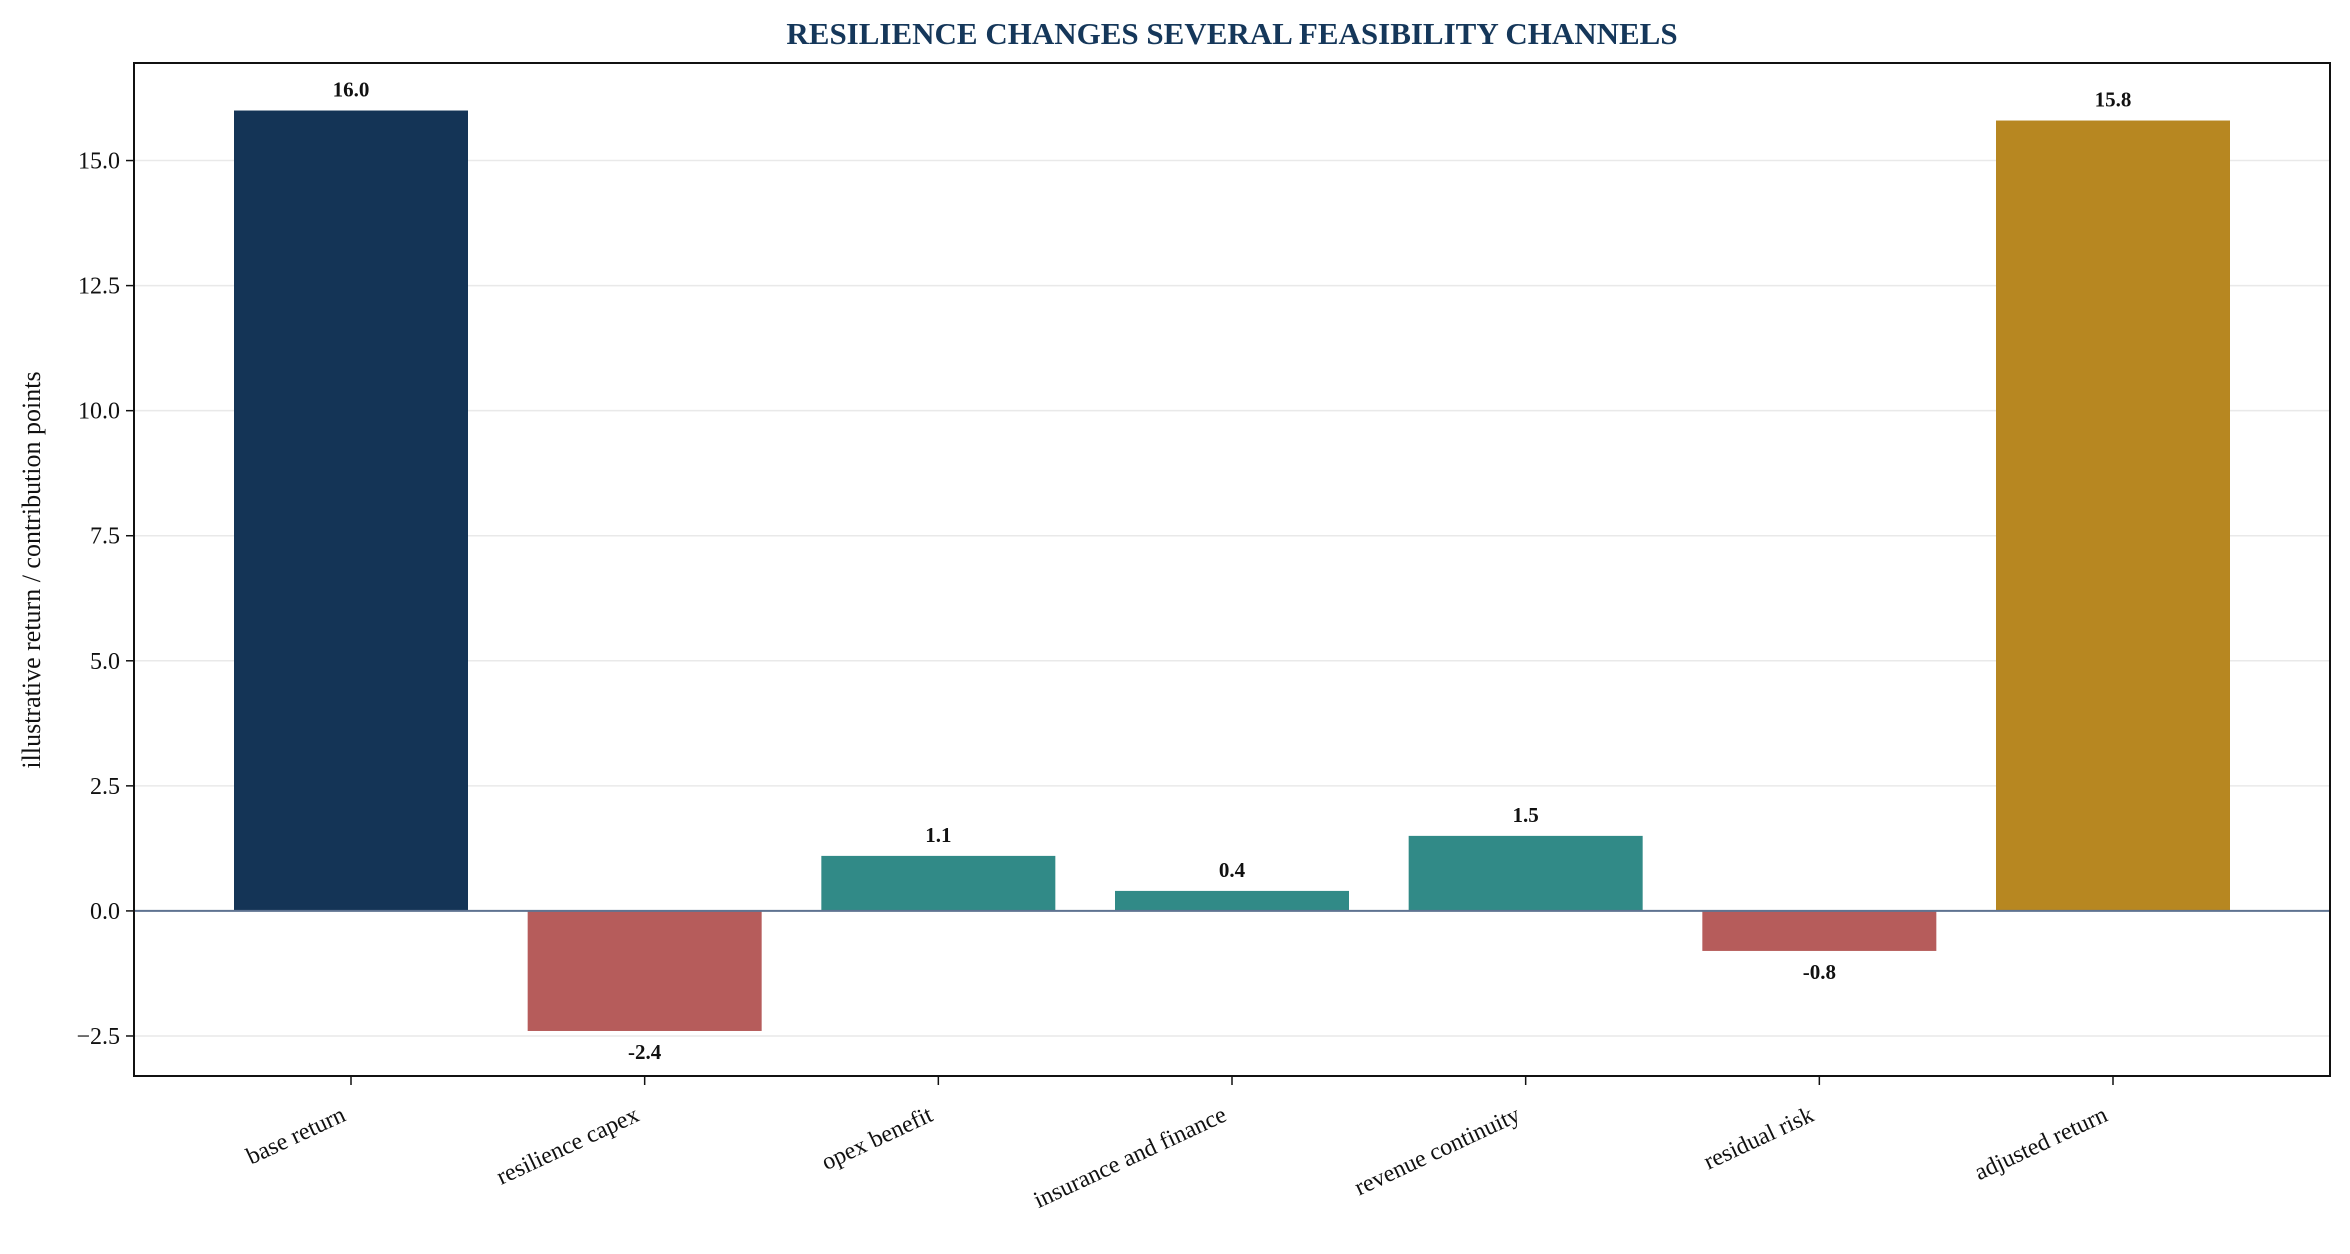 The height and width of the screenshot is (1254, 2350). Describe the element at coordinates (105, 537) in the screenshot. I see `y-tick-label: 7.5` at that location.